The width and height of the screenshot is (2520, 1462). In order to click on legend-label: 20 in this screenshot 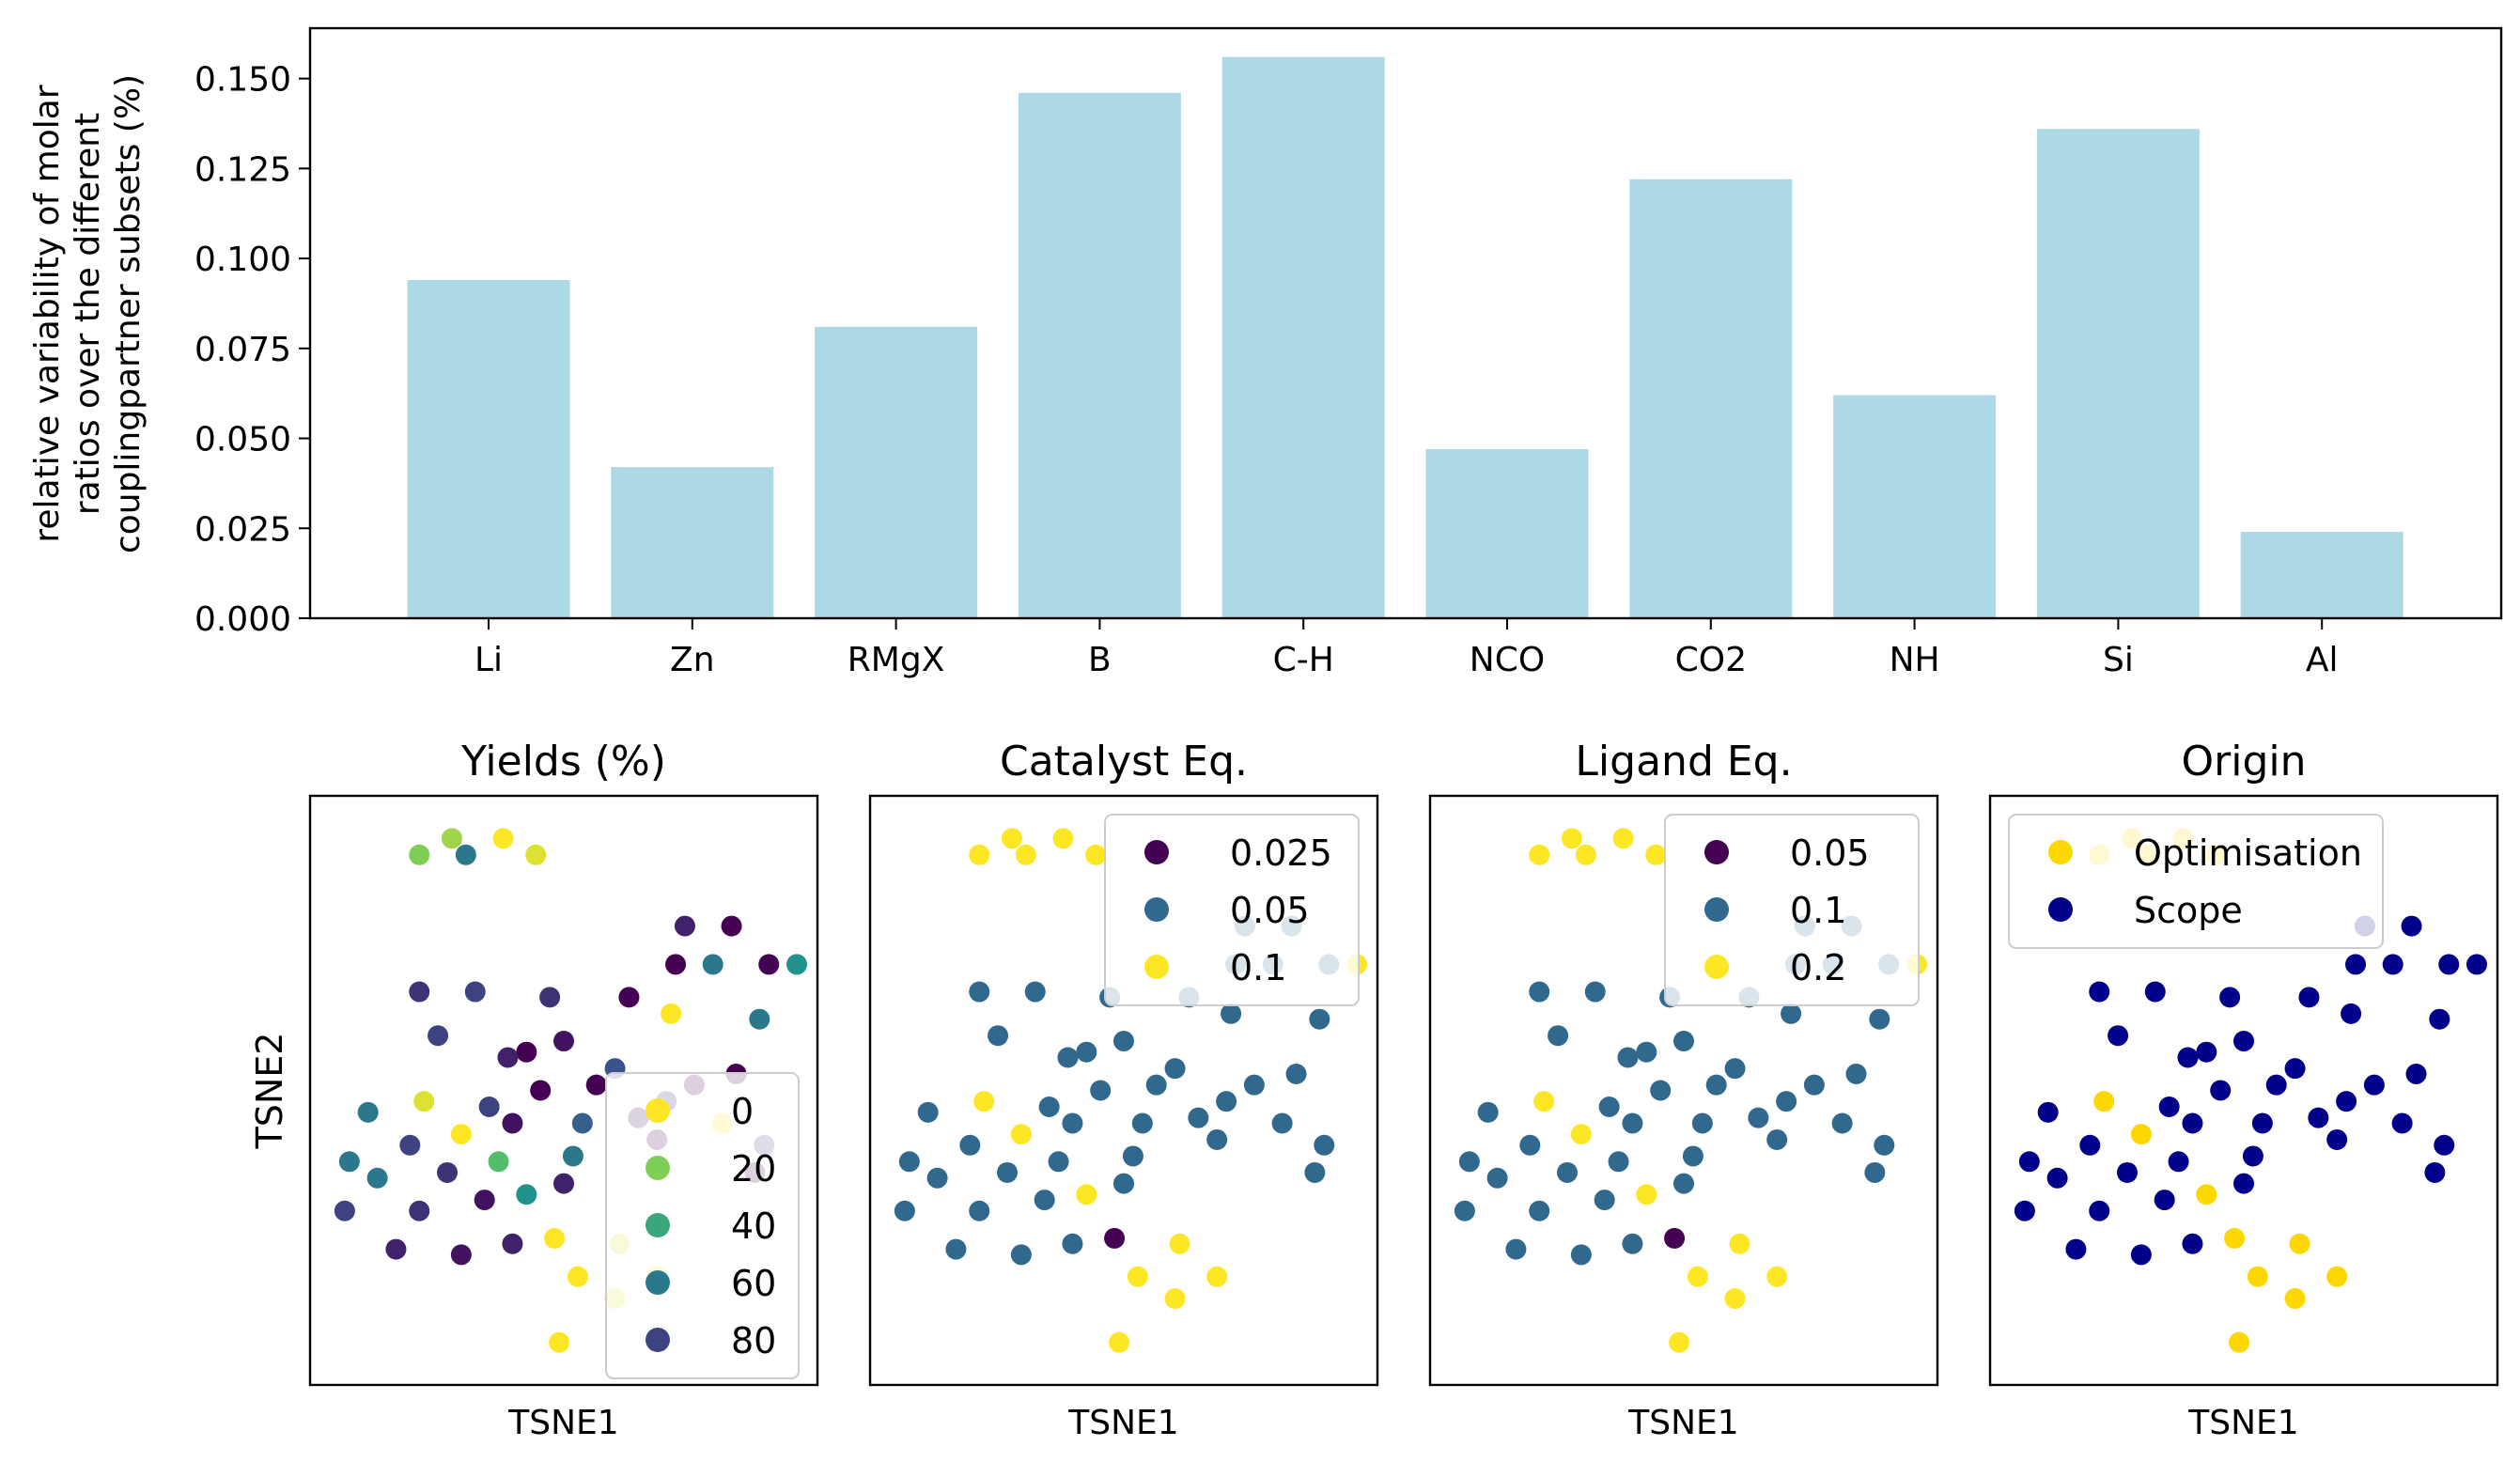, I will do `click(753, 1169)`.